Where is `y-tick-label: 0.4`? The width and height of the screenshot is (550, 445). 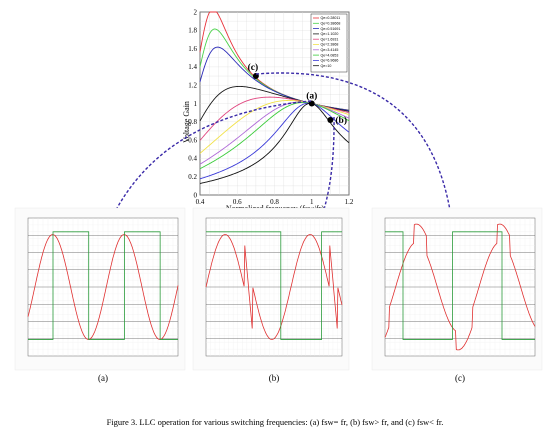 y-tick-label: 0.4 is located at coordinates (192, 159).